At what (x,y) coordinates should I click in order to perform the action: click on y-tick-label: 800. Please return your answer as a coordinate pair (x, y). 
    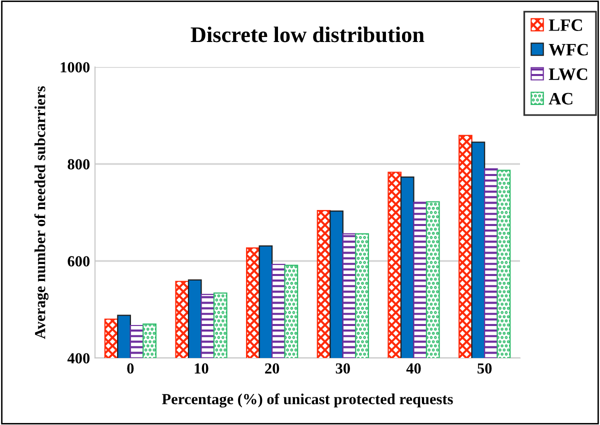
    Looking at the image, I should click on (79, 164).